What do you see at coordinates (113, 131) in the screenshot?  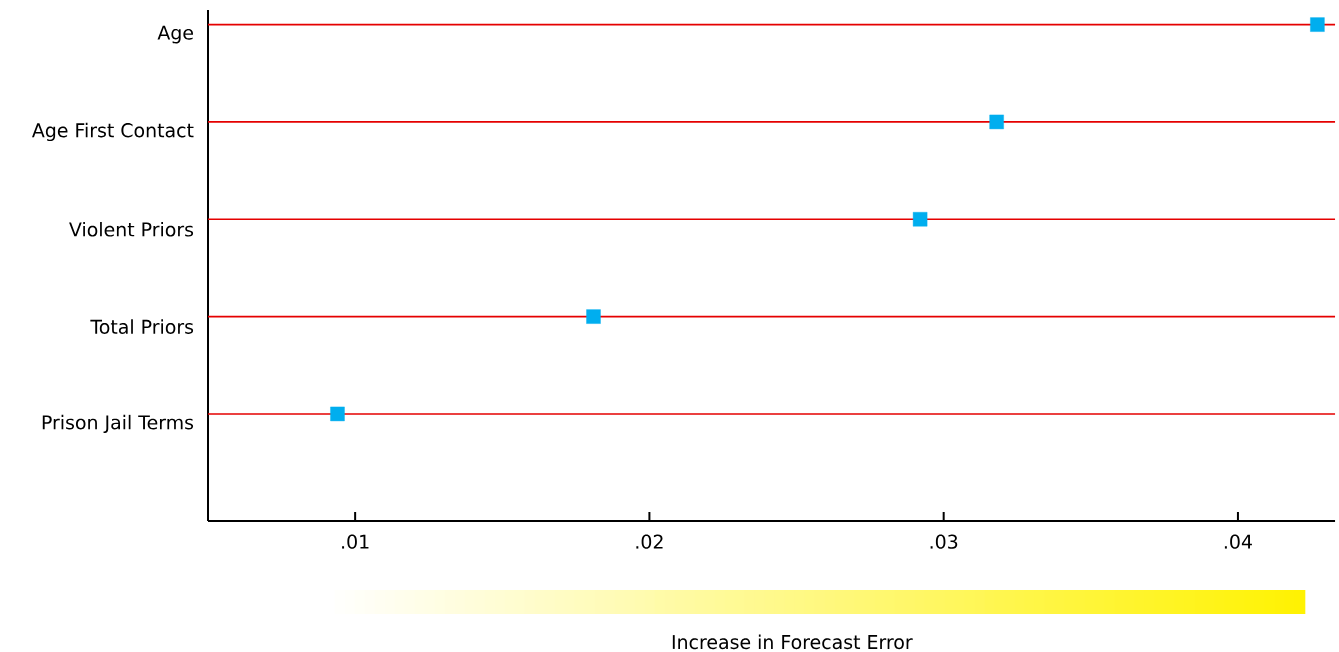 I see `y-tick-label: Age First Contact` at bounding box center [113, 131].